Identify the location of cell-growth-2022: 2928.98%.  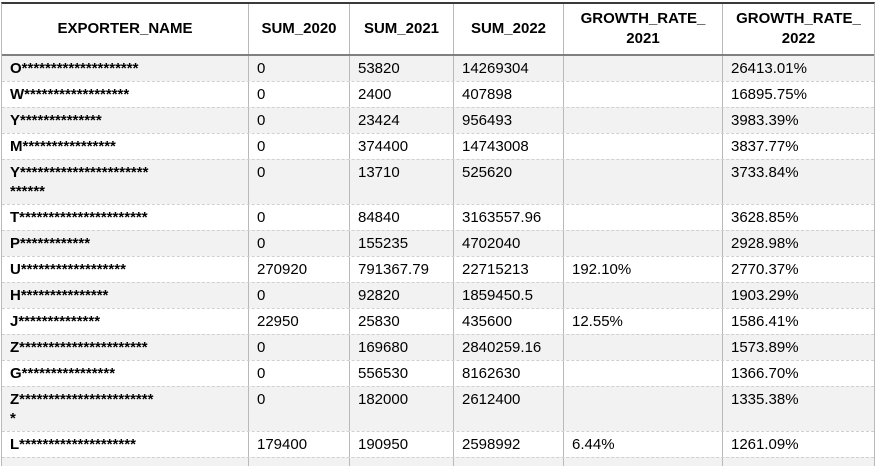
(765, 243).